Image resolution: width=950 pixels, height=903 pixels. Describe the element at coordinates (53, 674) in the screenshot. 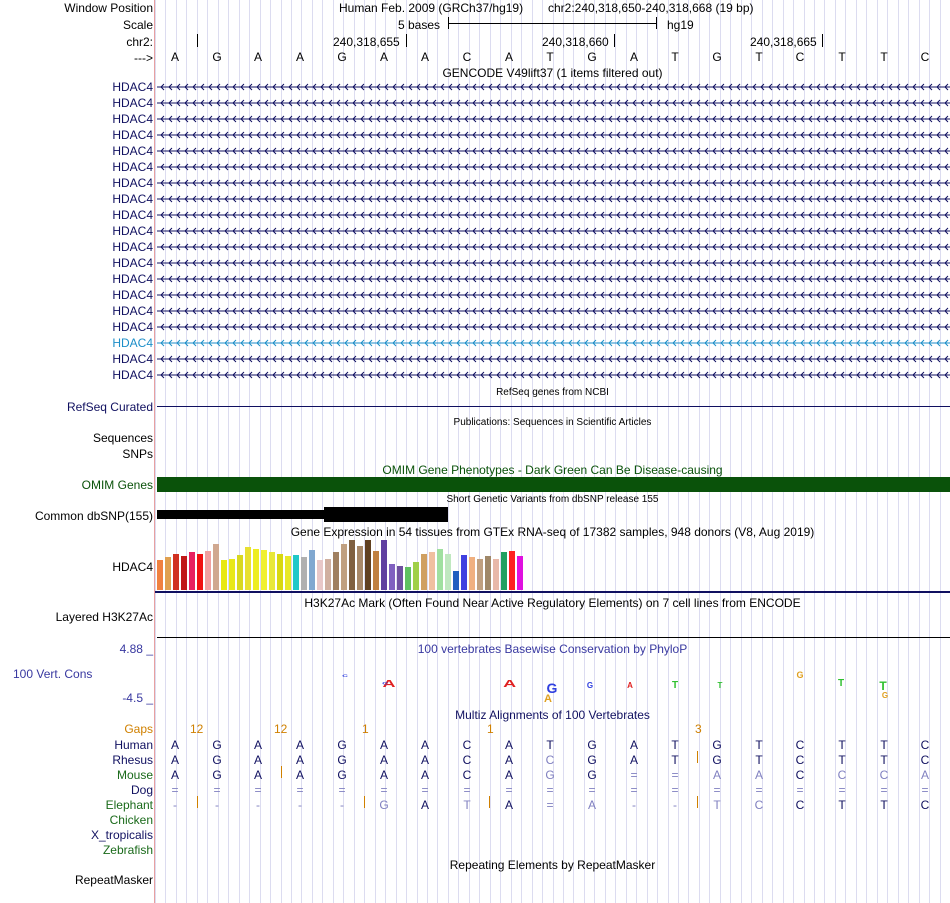

I see `phylop-label: 100 Vert. Cons` at that location.